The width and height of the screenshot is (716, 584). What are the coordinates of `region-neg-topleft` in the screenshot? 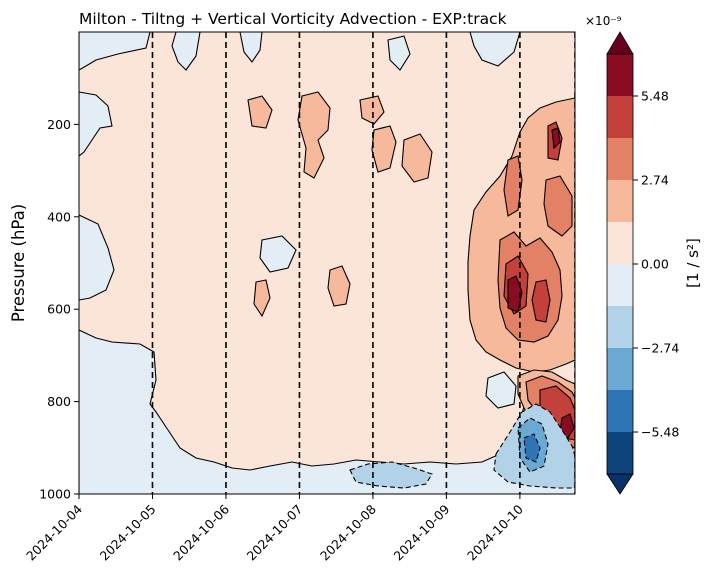 It's located at (115, 51).